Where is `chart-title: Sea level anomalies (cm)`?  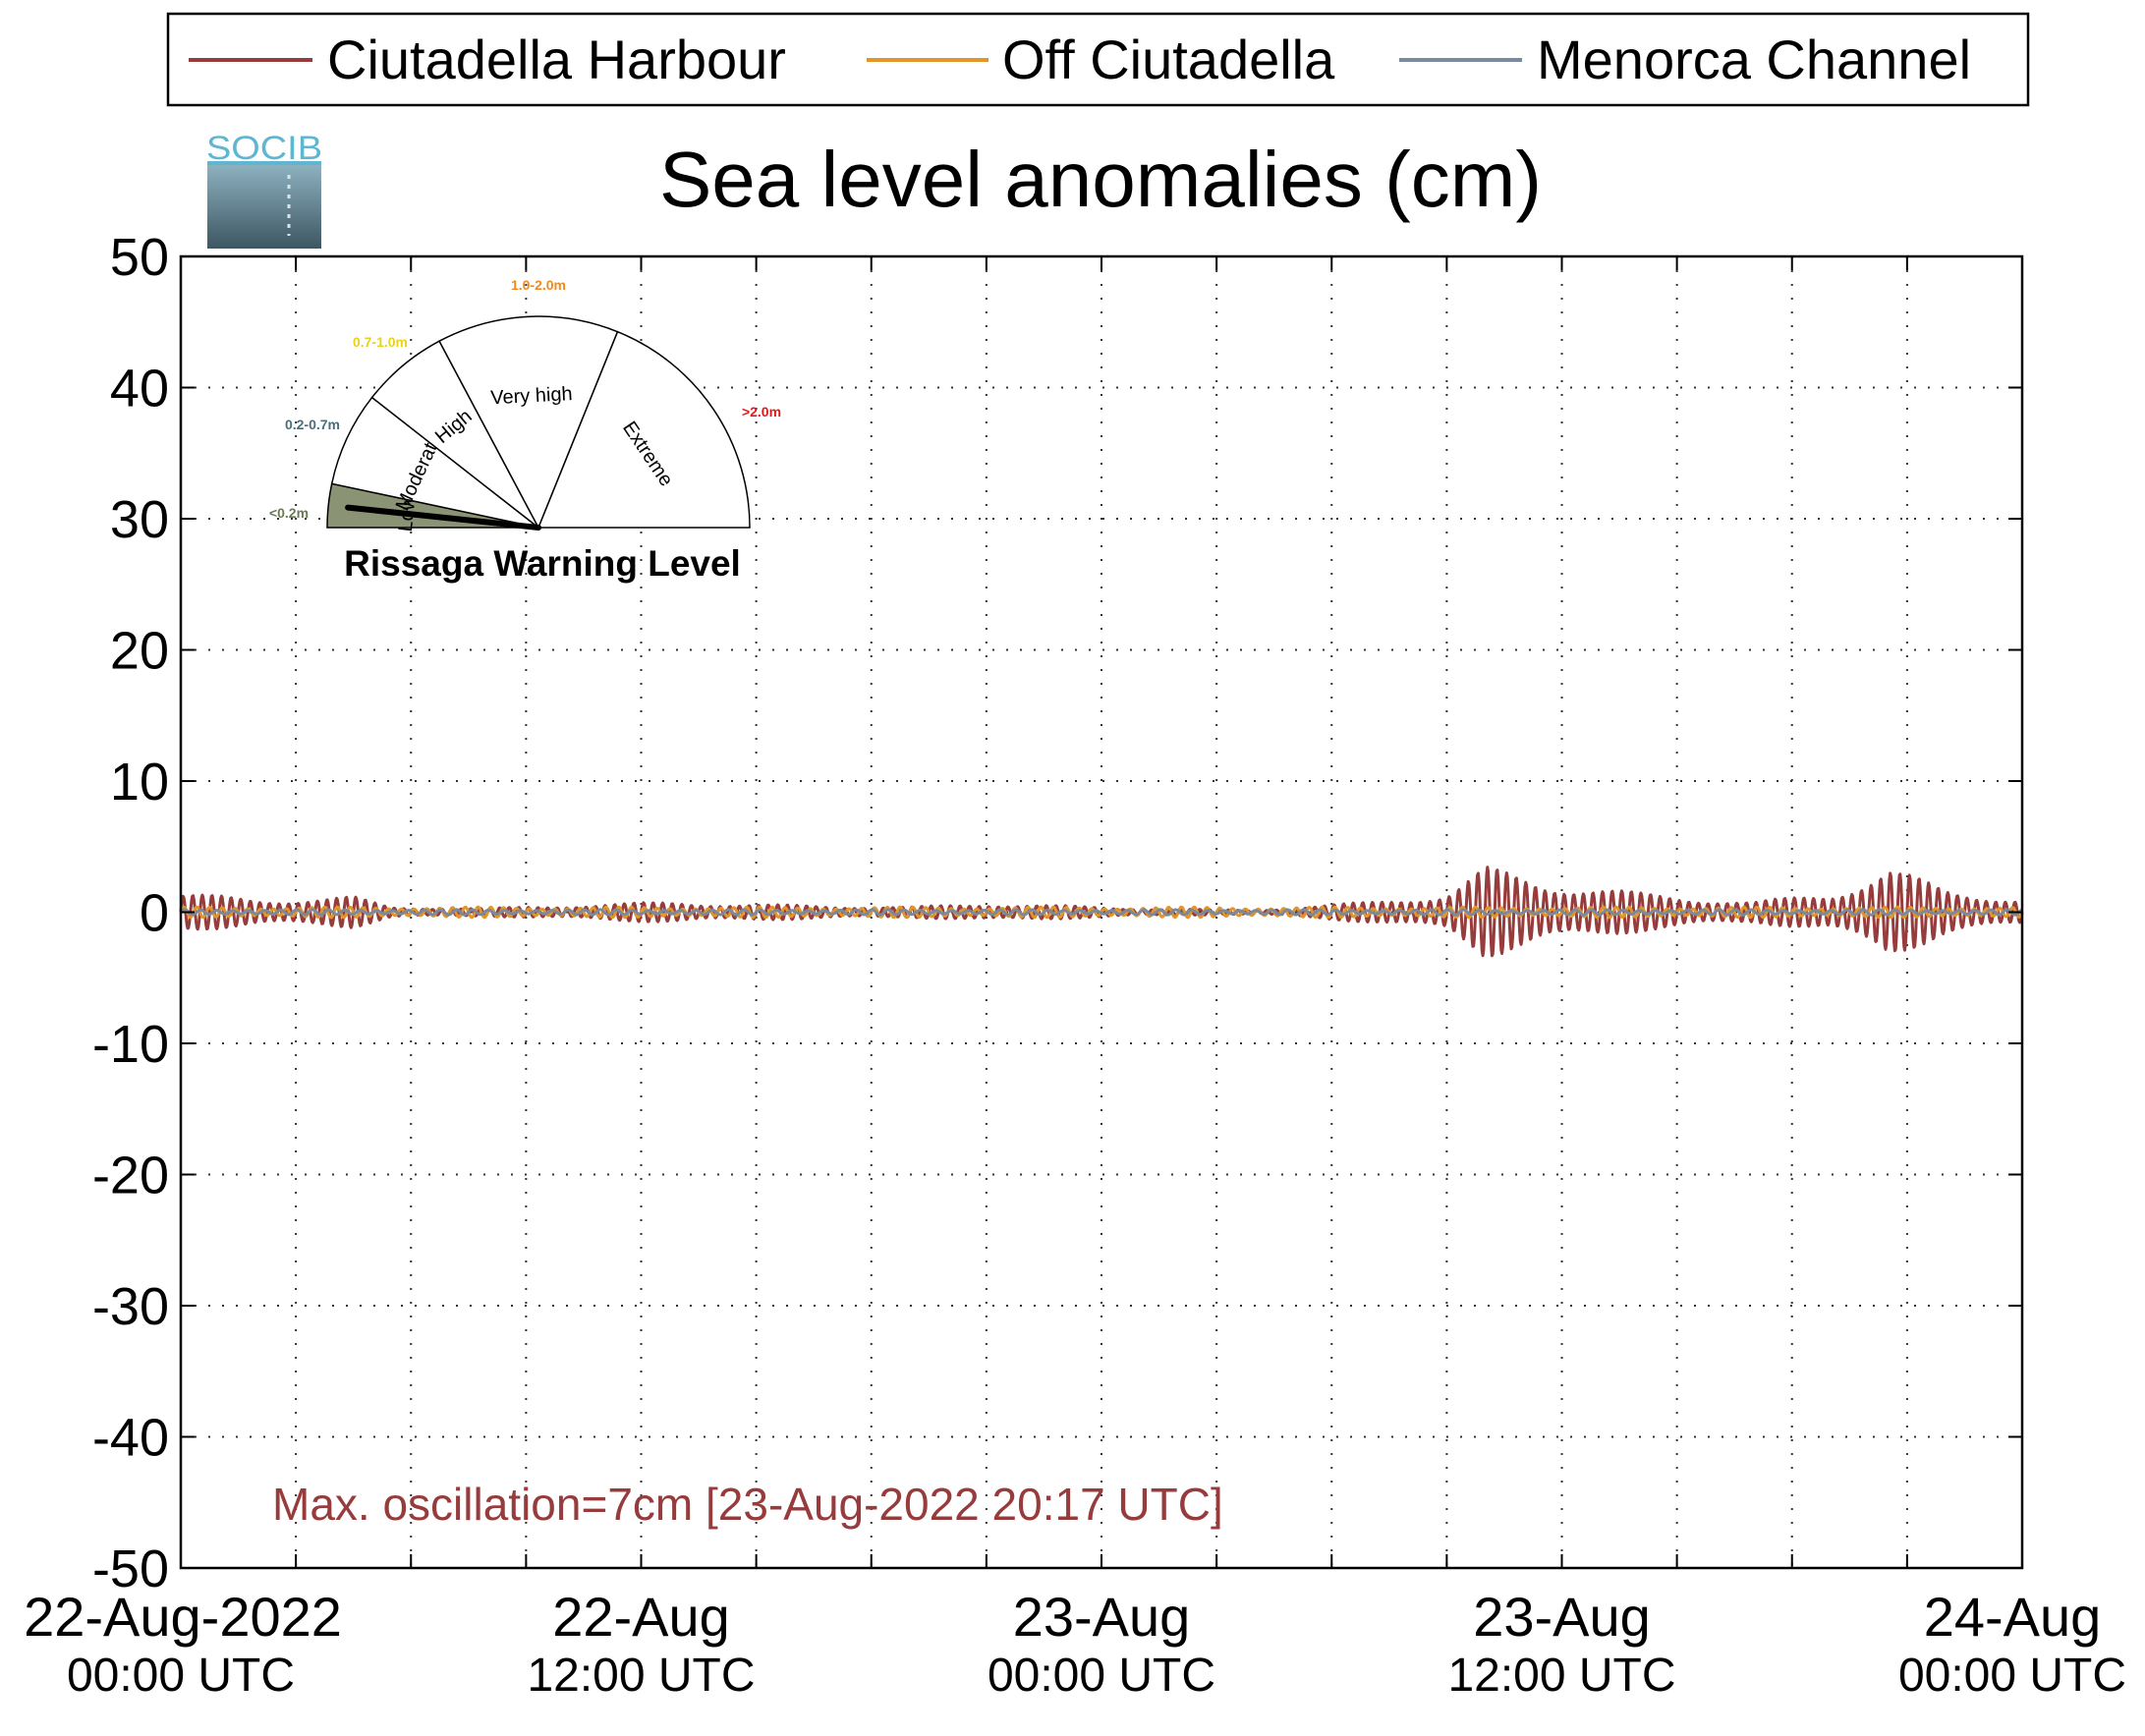
chart-title: Sea level anomalies (cm) is located at coordinates (1100, 179).